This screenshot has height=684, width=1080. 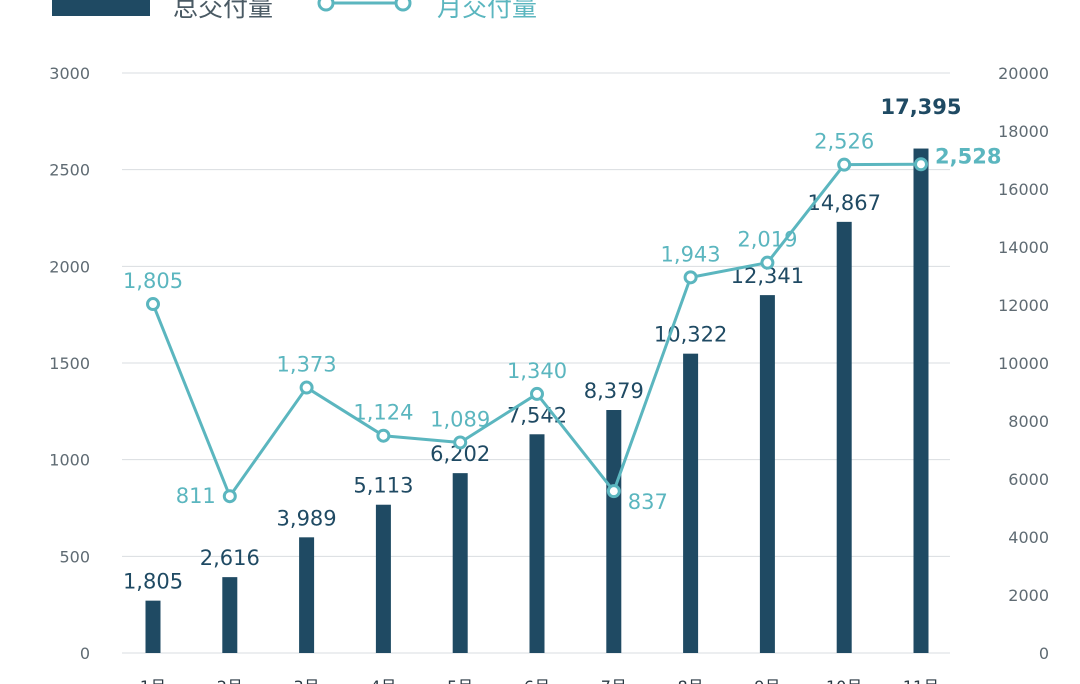 I want to click on x-axis-tick-label: 6月, so click(x=537, y=680).